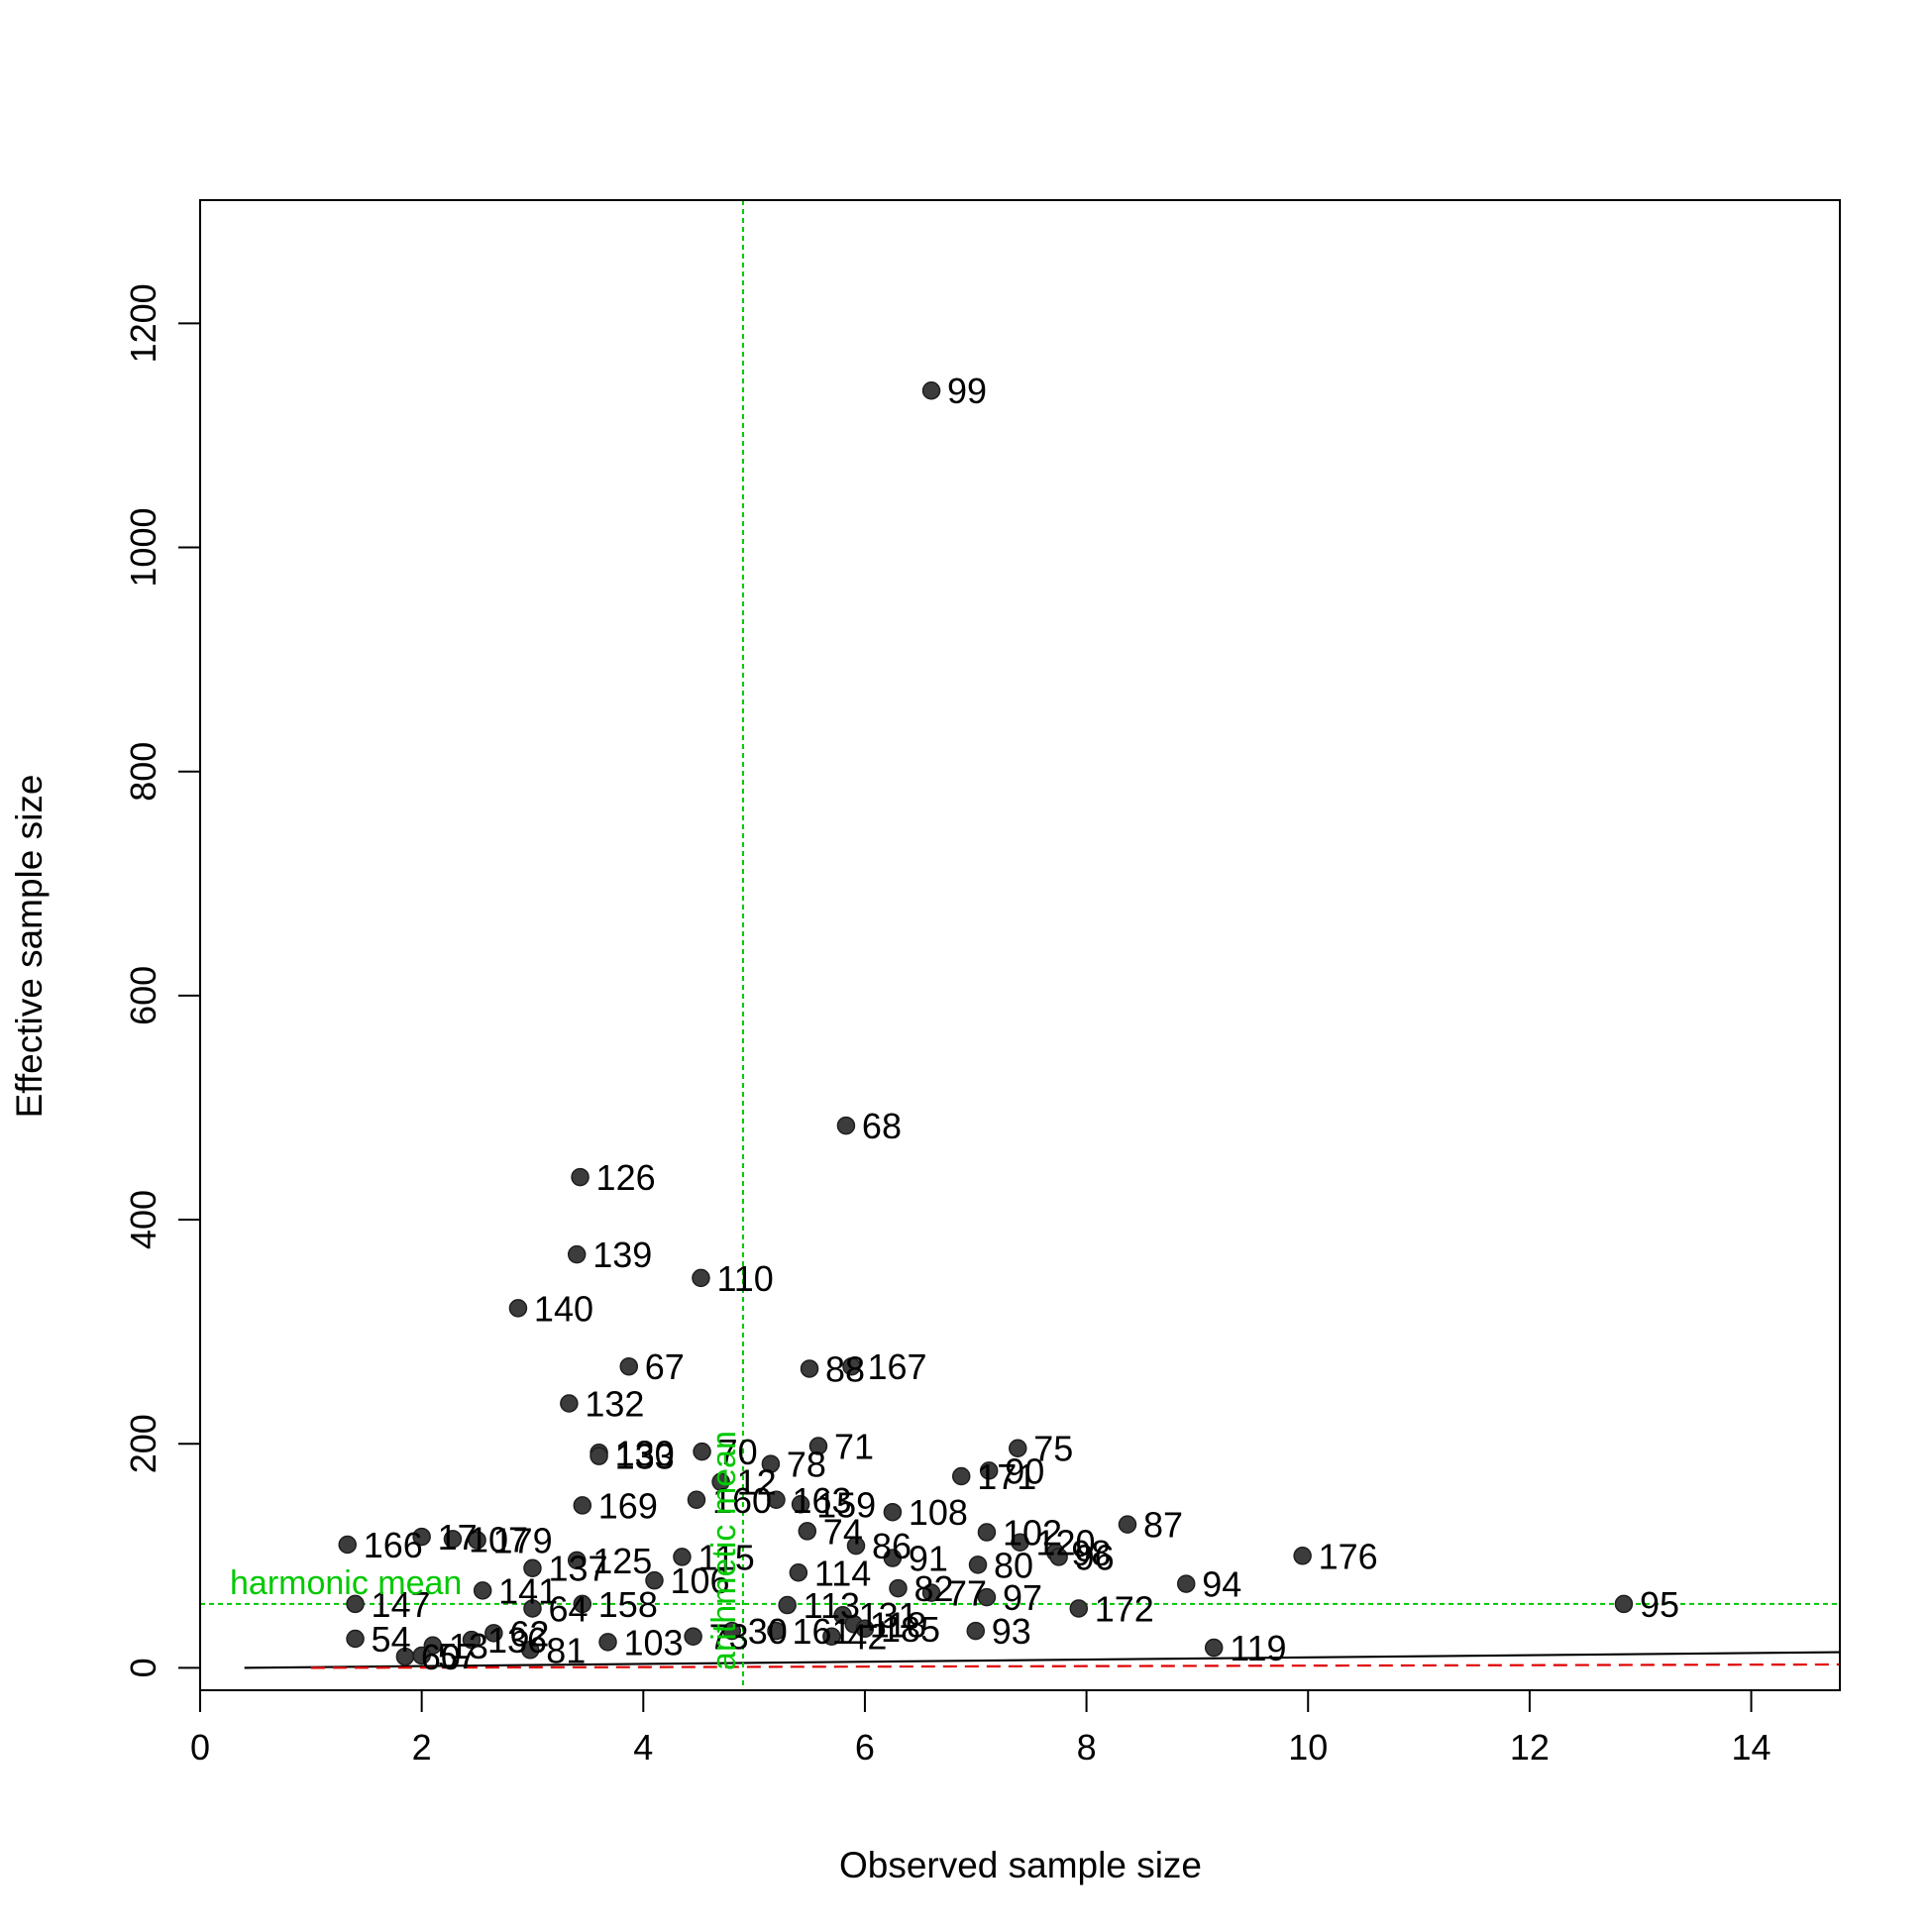 This screenshot has height=1932, width=1932. What do you see at coordinates (1020, 1865) in the screenshot?
I see `x-axis-title: Observed sample size` at bounding box center [1020, 1865].